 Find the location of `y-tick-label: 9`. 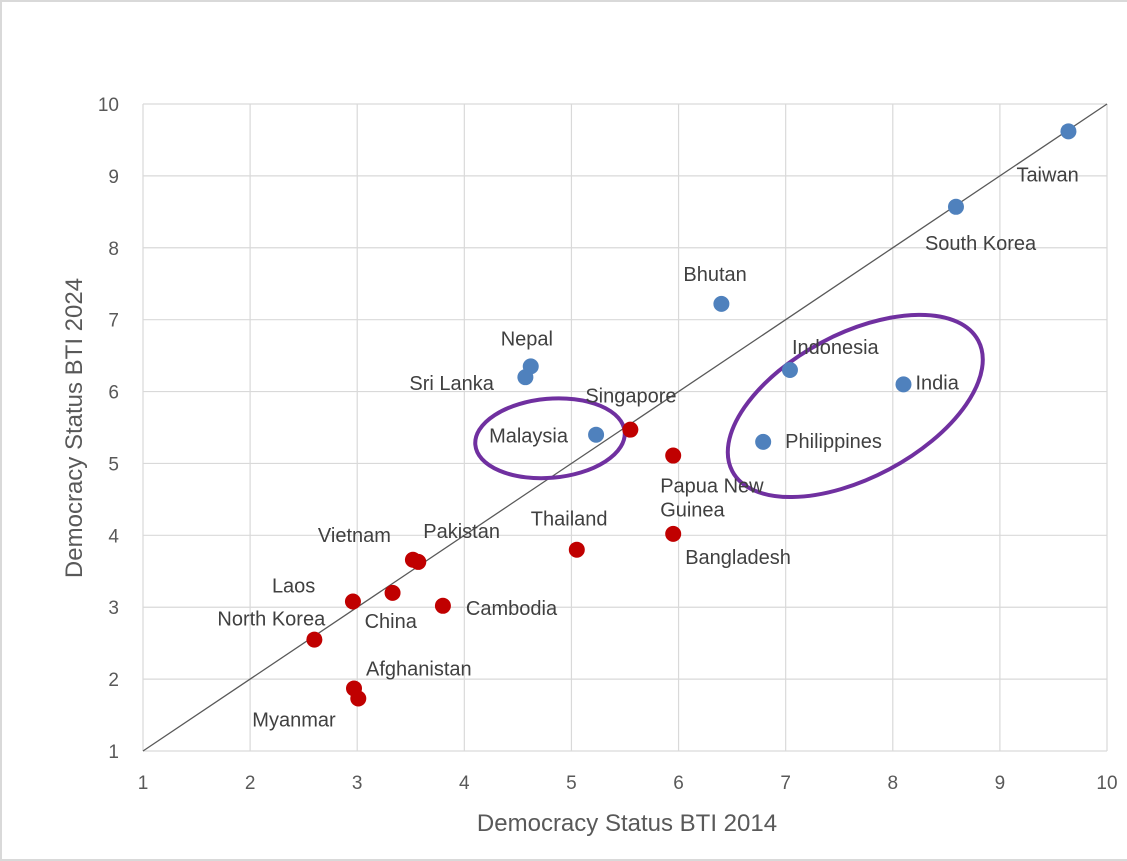

y-tick-label: 9 is located at coordinates (113, 177).